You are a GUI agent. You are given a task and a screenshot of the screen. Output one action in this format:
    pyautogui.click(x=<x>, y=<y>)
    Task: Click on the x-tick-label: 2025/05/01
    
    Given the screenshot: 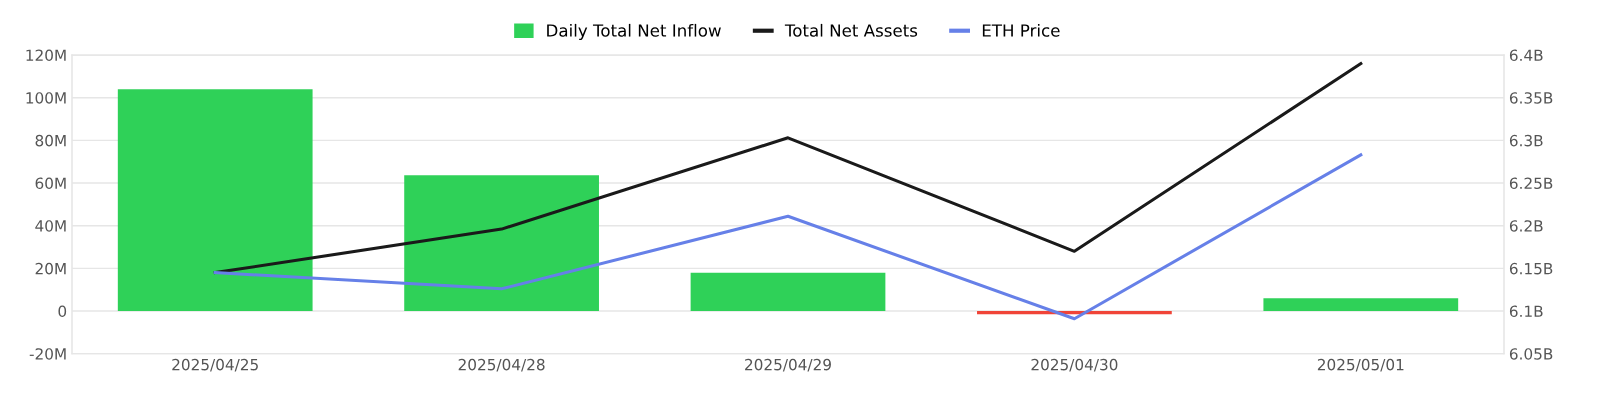 What is the action you would take?
    pyautogui.click(x=1360, y=365)
    